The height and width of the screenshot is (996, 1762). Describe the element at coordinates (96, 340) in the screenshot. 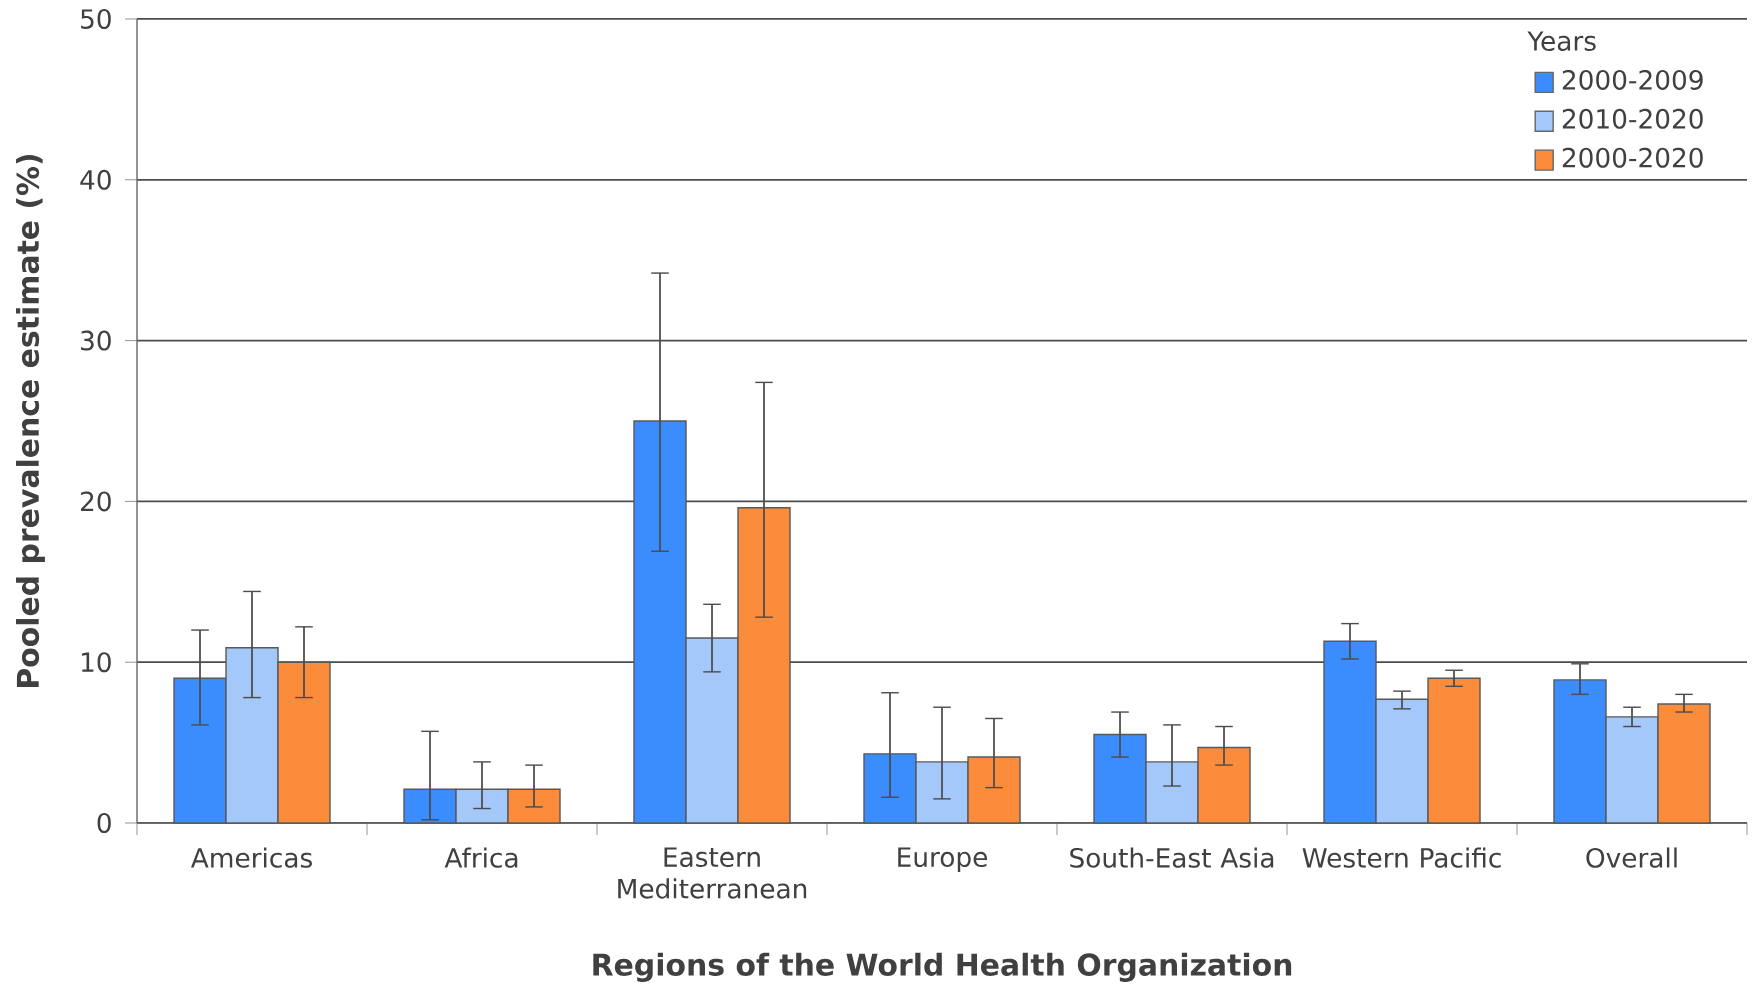

I see `y-tick-label: 30` at that location.